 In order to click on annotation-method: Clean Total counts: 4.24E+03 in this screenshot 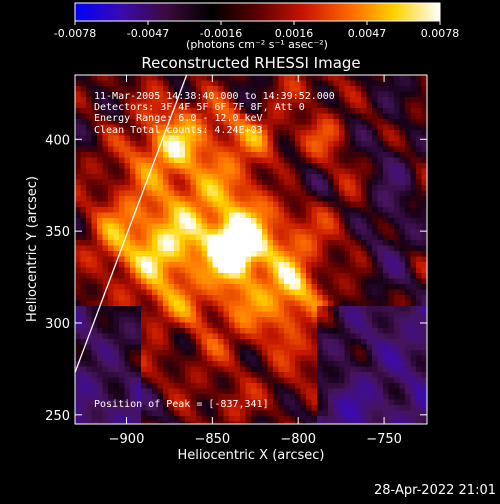, I will do `click(178, 130)`.